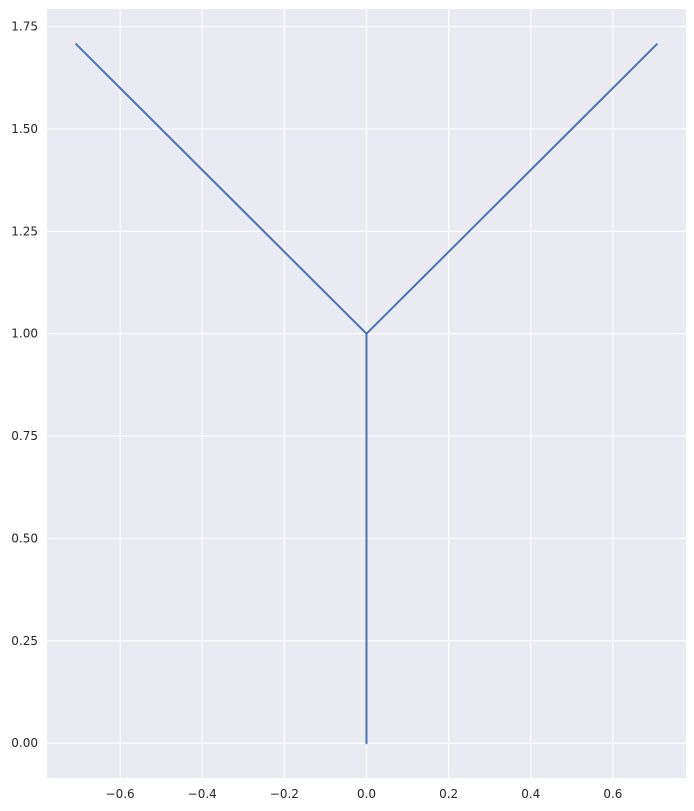 This screenshot has width=694, height=811. I want to click on x-tick-label: 0.2, so click(448, 794).